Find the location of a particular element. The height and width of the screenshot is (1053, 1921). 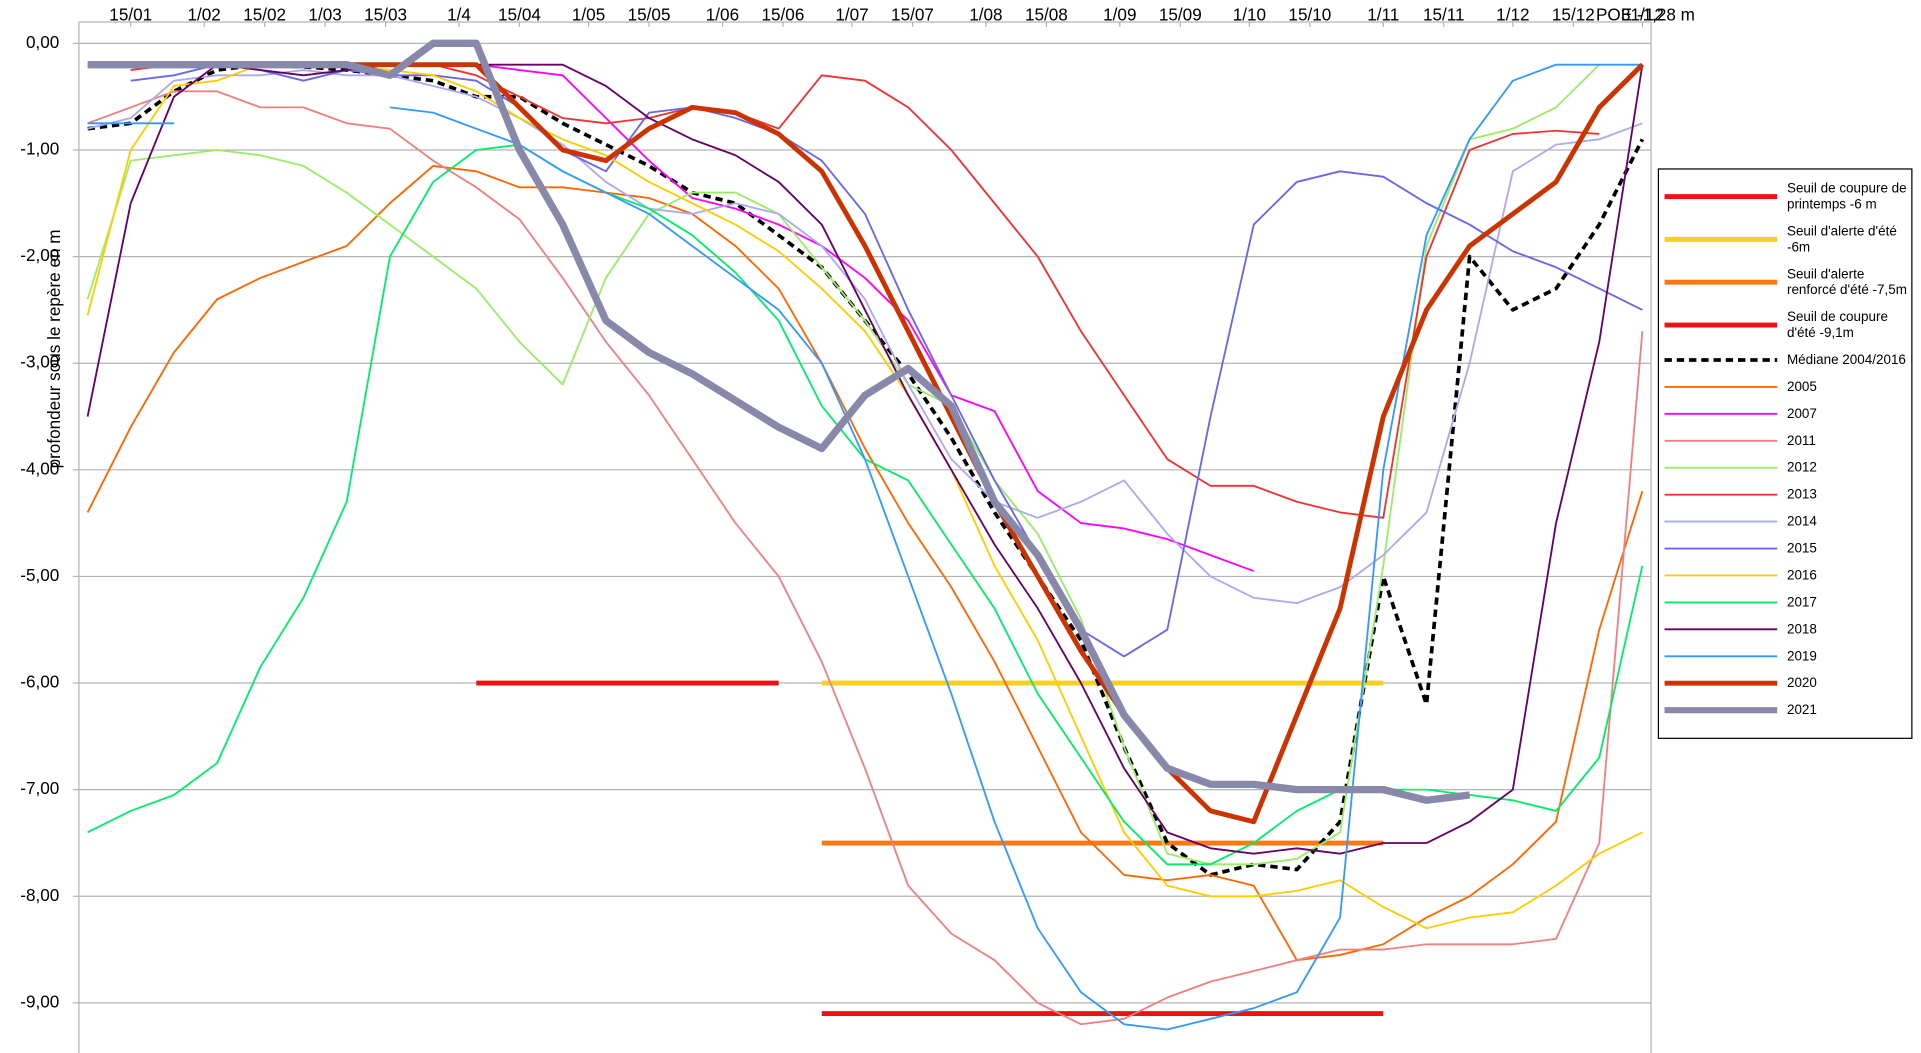

legend-label: 2018 is located at coordinates (1802, 628).